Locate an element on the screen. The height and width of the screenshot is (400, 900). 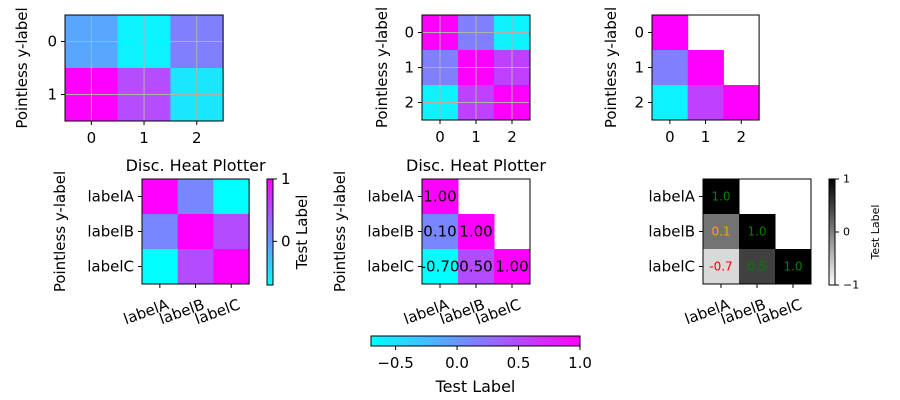
cell-annotation: 0.50 is located at coordinates (475, 267).